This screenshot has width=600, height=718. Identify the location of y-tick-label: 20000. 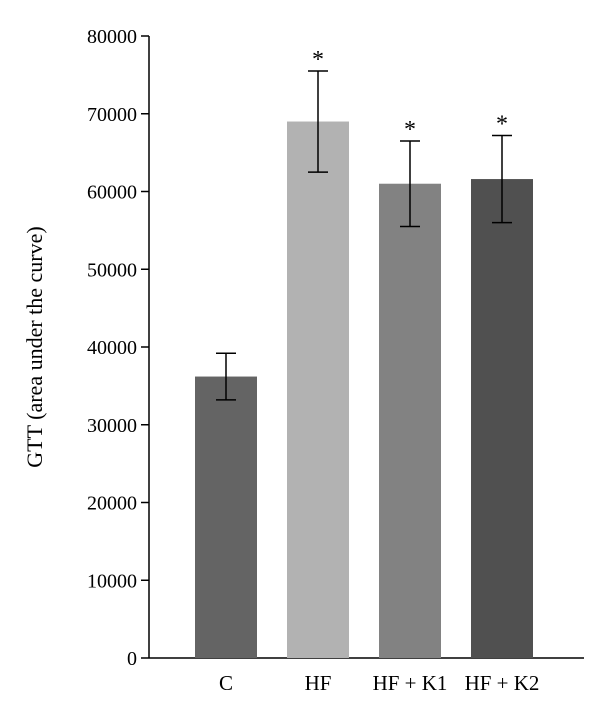
(112, 504).